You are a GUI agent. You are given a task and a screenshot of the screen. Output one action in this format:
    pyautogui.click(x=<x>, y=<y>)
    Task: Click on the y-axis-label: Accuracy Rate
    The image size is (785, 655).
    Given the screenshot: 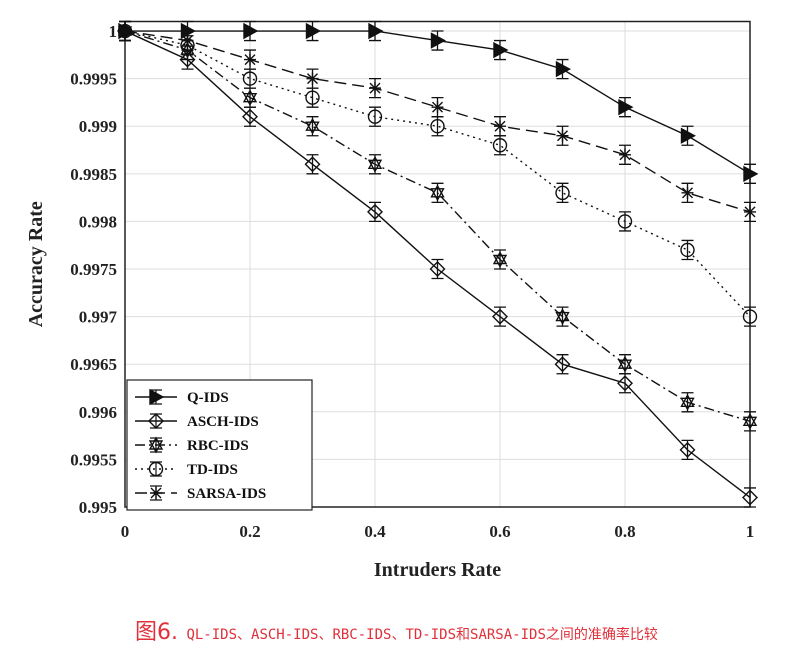 What is the action you would take?
    pyautogui.click(x=36, y=264)
    